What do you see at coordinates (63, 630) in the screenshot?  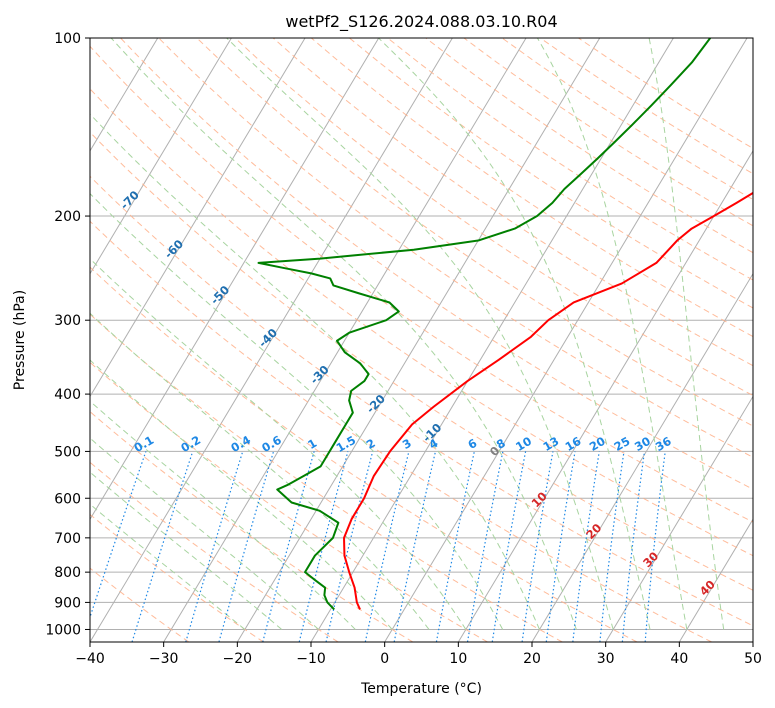 I see `y-tick-label: 1000` at bounding box center [63, 630].